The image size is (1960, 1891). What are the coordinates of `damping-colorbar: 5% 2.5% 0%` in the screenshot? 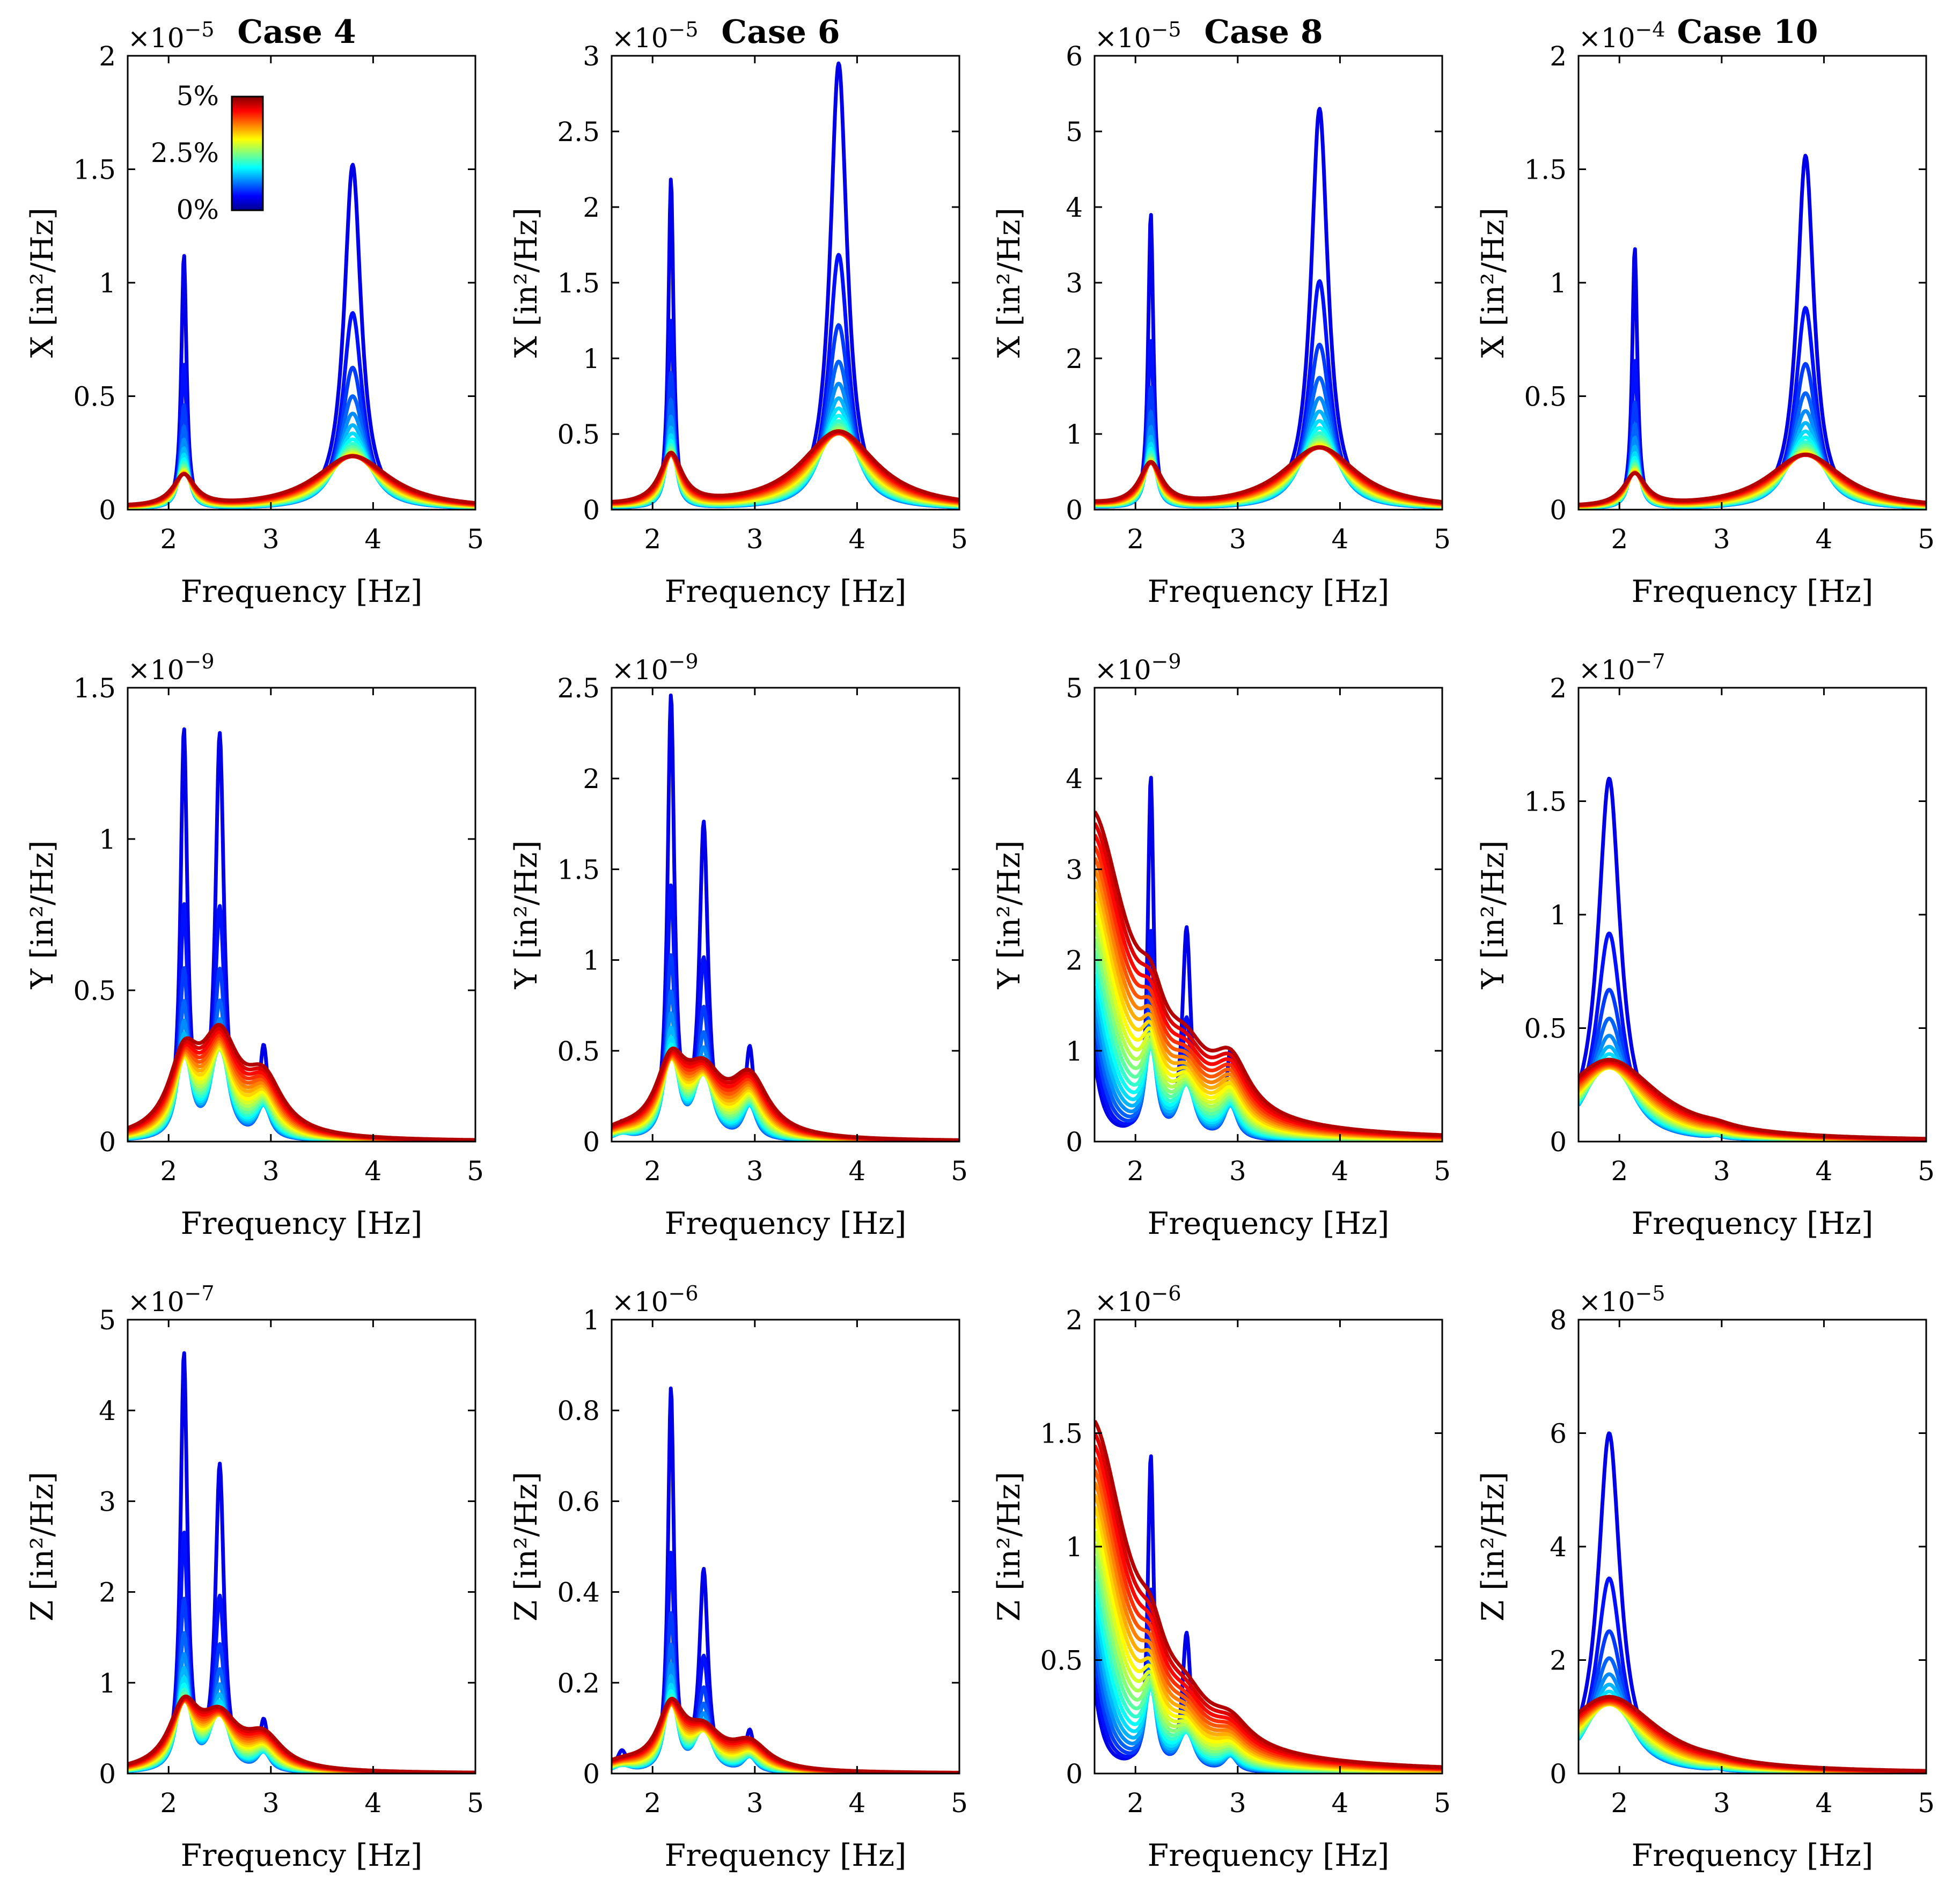 It's located at (207, 152).